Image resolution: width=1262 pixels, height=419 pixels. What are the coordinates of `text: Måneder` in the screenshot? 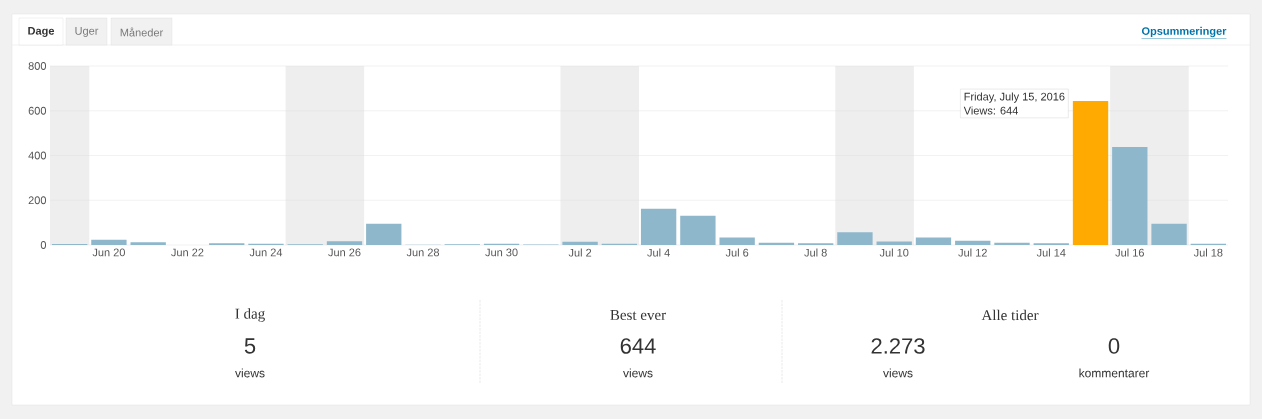 It's located at (142, 32).